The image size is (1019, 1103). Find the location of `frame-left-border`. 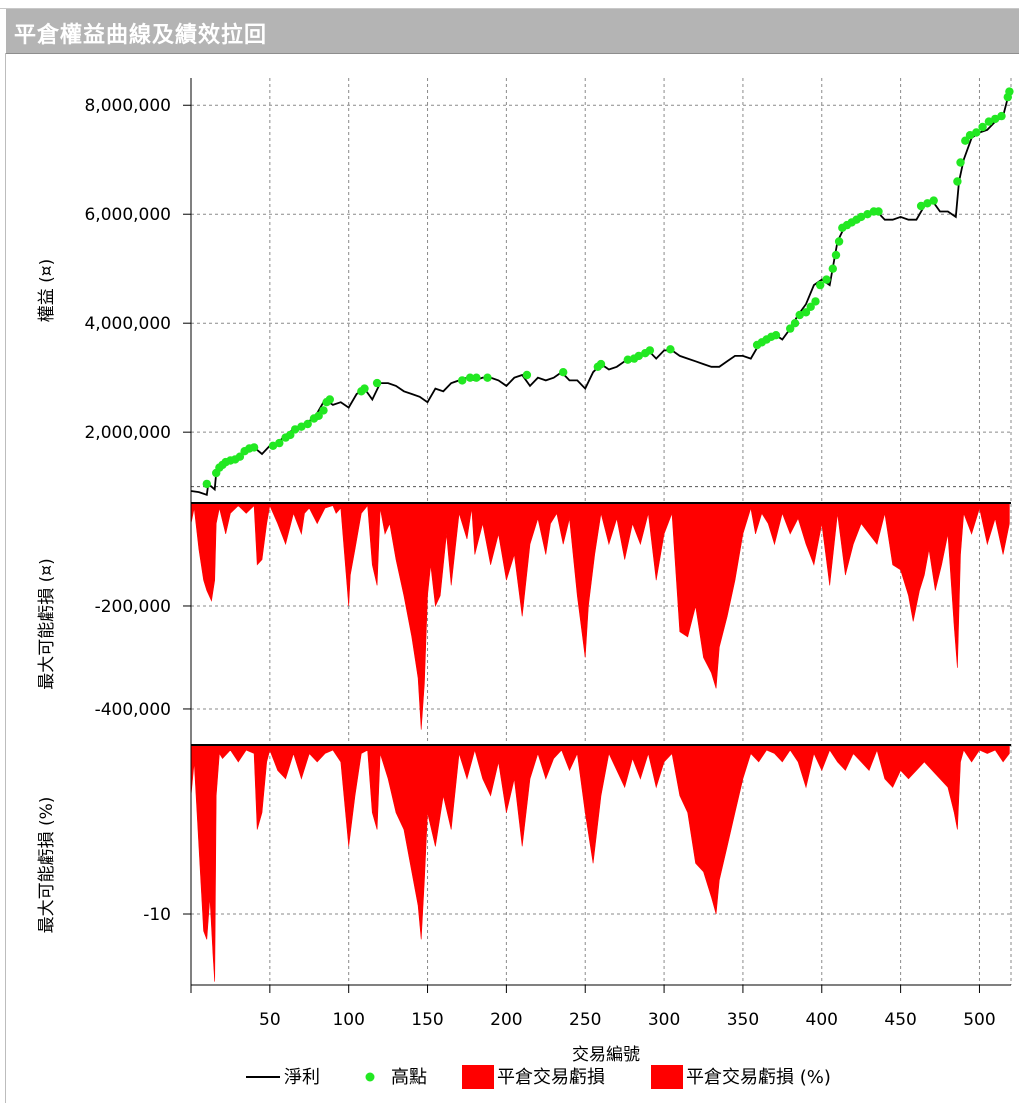

frame-left-border is located at coordinates (5, 578).